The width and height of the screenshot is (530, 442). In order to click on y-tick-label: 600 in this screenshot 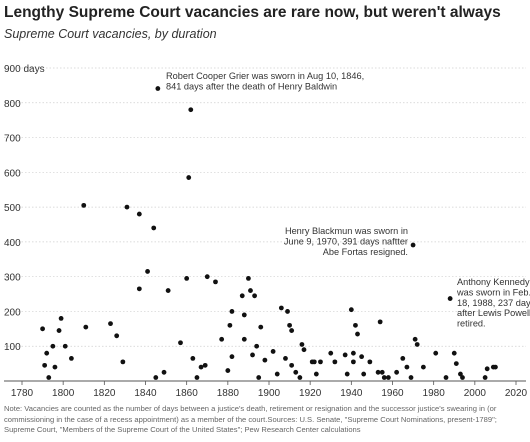, I will do `click(12, 173)`.